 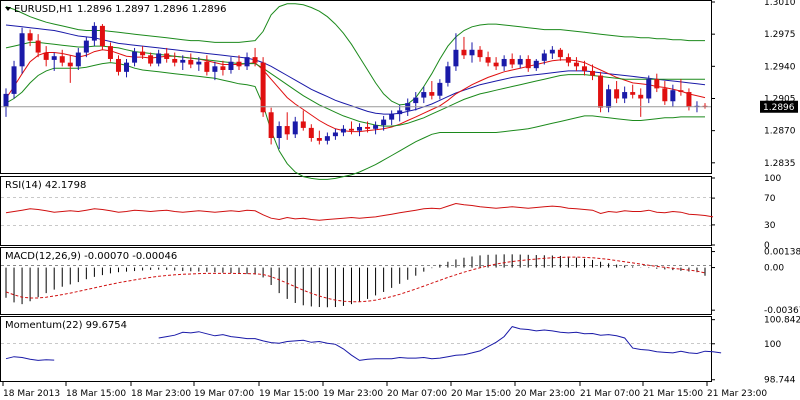 What do you see at coordinates (363, 343) in the screenshot?
I see `momentum-line` at bounding box center [363, 343].